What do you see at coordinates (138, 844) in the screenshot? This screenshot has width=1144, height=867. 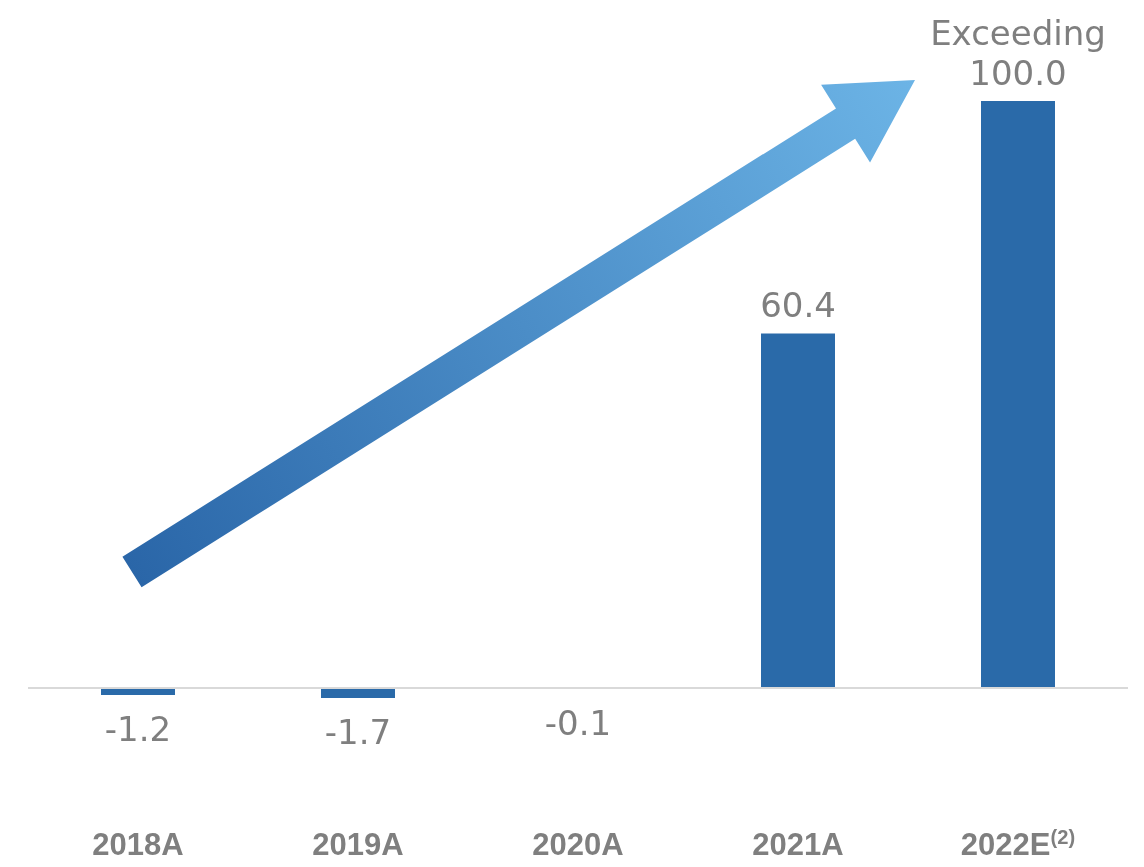 I see `x-tick-label: 2018A` at bounding box center [138, 844].